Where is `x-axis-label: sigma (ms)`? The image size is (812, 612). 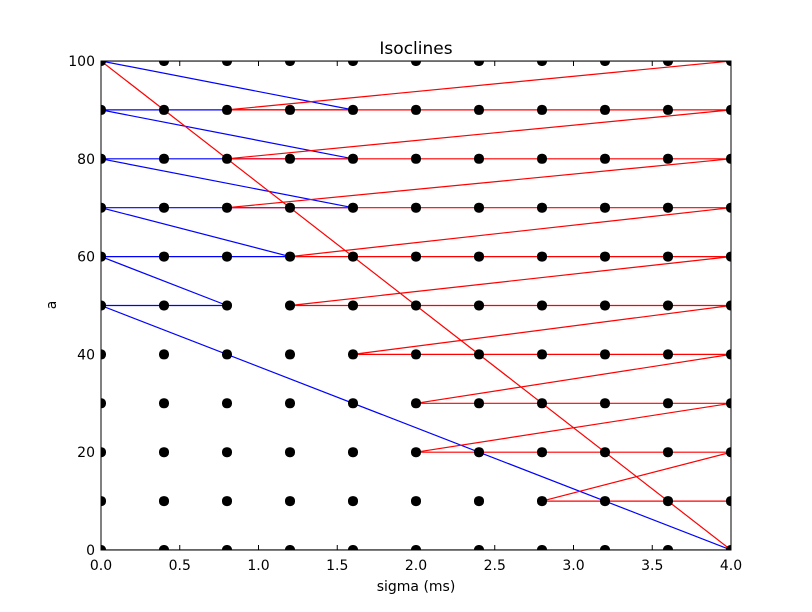
x-axis-label: sigma (ms) is located at coordinates (416, 587).